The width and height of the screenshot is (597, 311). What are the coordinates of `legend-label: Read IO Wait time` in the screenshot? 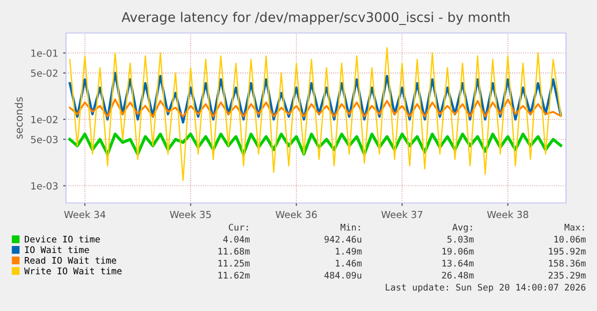 It's located at (70, 260).